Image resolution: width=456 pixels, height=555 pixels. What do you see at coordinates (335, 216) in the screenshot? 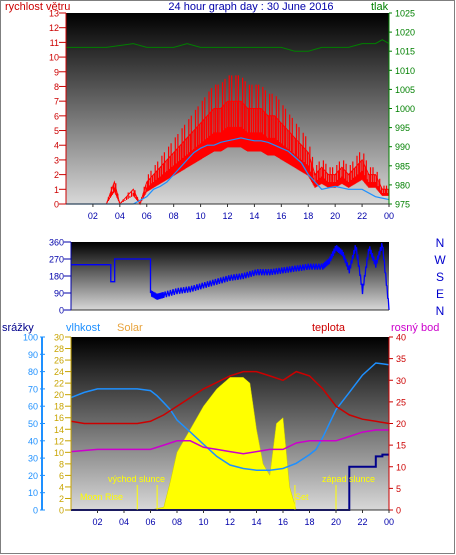
I see `wind-x-tick-label: 20` at bounding box center [335, 216].